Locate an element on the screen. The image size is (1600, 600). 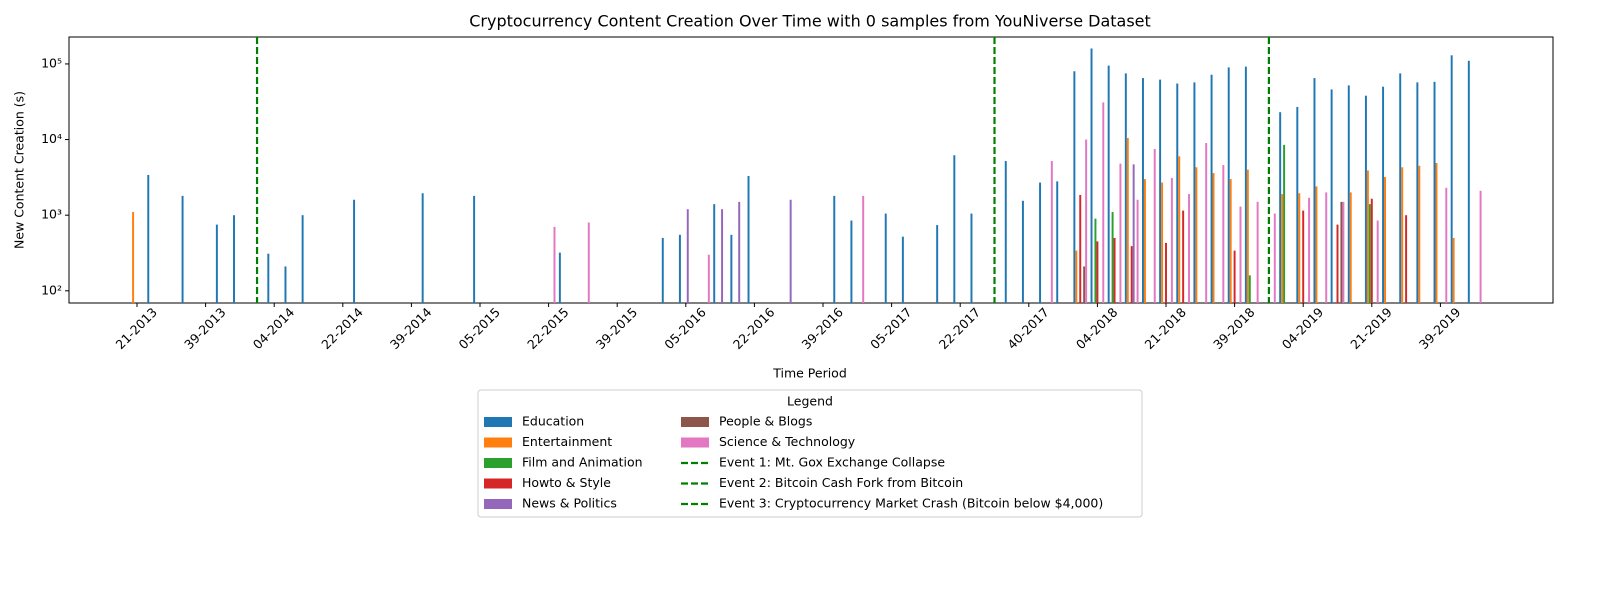
legend-label: Film and Animation is located at coordinates (582, 462).